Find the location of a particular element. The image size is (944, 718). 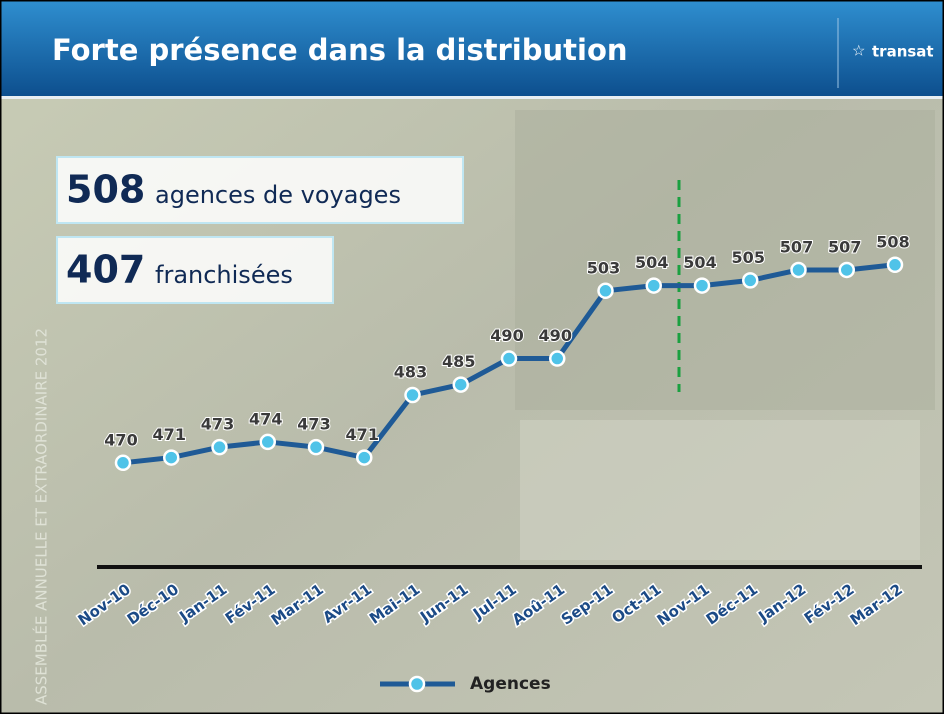

data-label: 474 is located at coordinates (265, 418).